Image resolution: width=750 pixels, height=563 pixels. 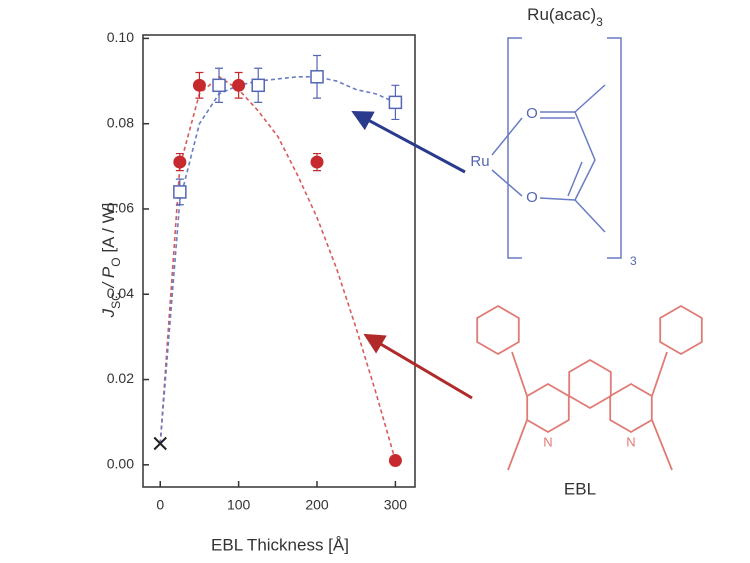 What do you see at coordinates (561, 14) in the screenshot?
I see `title-part: Ru(acac)` at bounding box center [561, 14].